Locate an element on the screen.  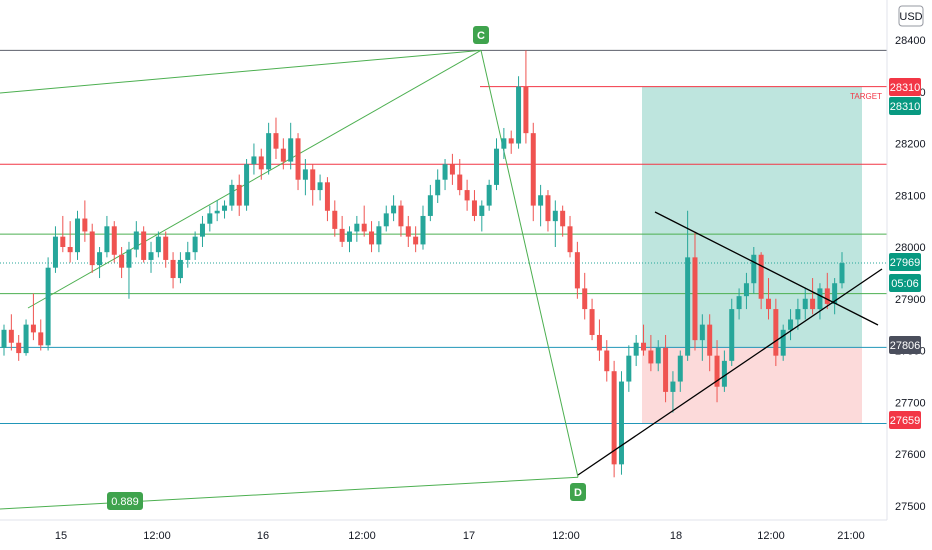
profit-zone is located at coordinates (752, 217).